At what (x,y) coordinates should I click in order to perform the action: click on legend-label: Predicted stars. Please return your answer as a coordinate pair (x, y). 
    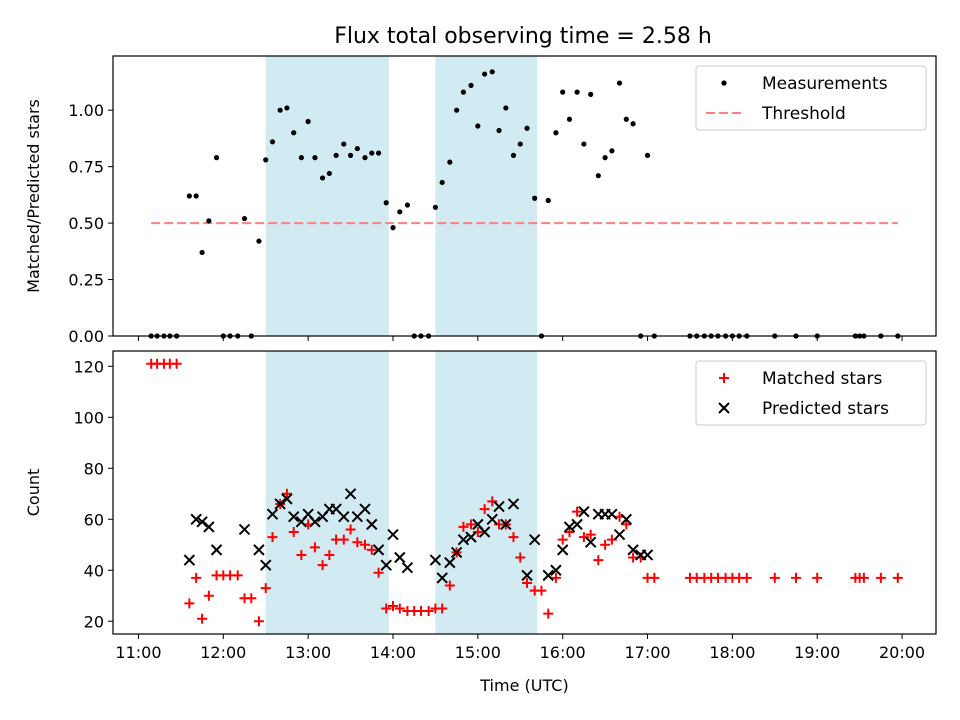
    Looking at the image, I should click on (825, 409).